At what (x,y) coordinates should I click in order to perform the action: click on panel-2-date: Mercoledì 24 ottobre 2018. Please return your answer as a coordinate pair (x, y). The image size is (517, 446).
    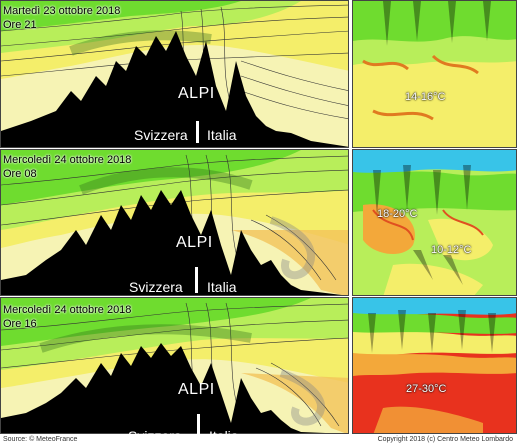
    Looking at the image, I should click on (67, 160).